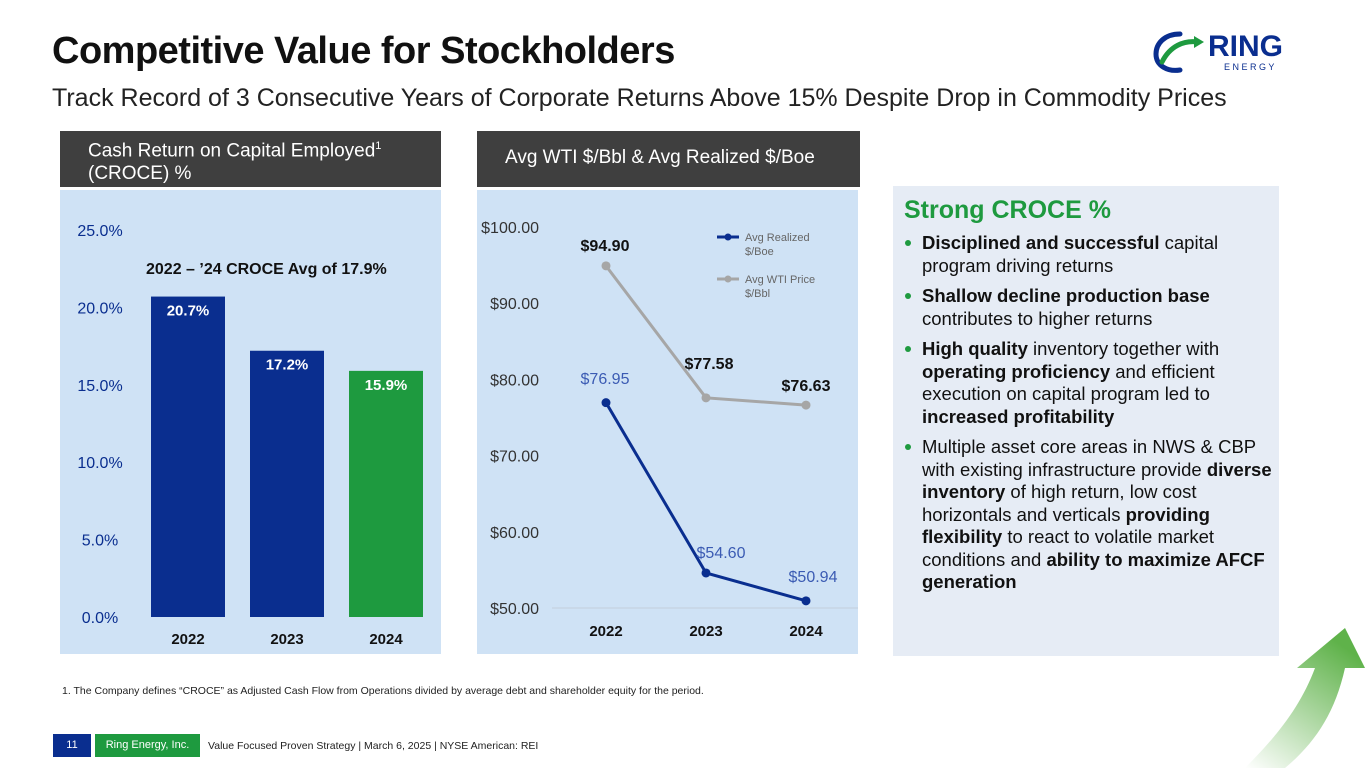  I want to click on price-chart-header: Avg WTI $/Bbl & Avg Realized $/Boe, so click(668, 159).